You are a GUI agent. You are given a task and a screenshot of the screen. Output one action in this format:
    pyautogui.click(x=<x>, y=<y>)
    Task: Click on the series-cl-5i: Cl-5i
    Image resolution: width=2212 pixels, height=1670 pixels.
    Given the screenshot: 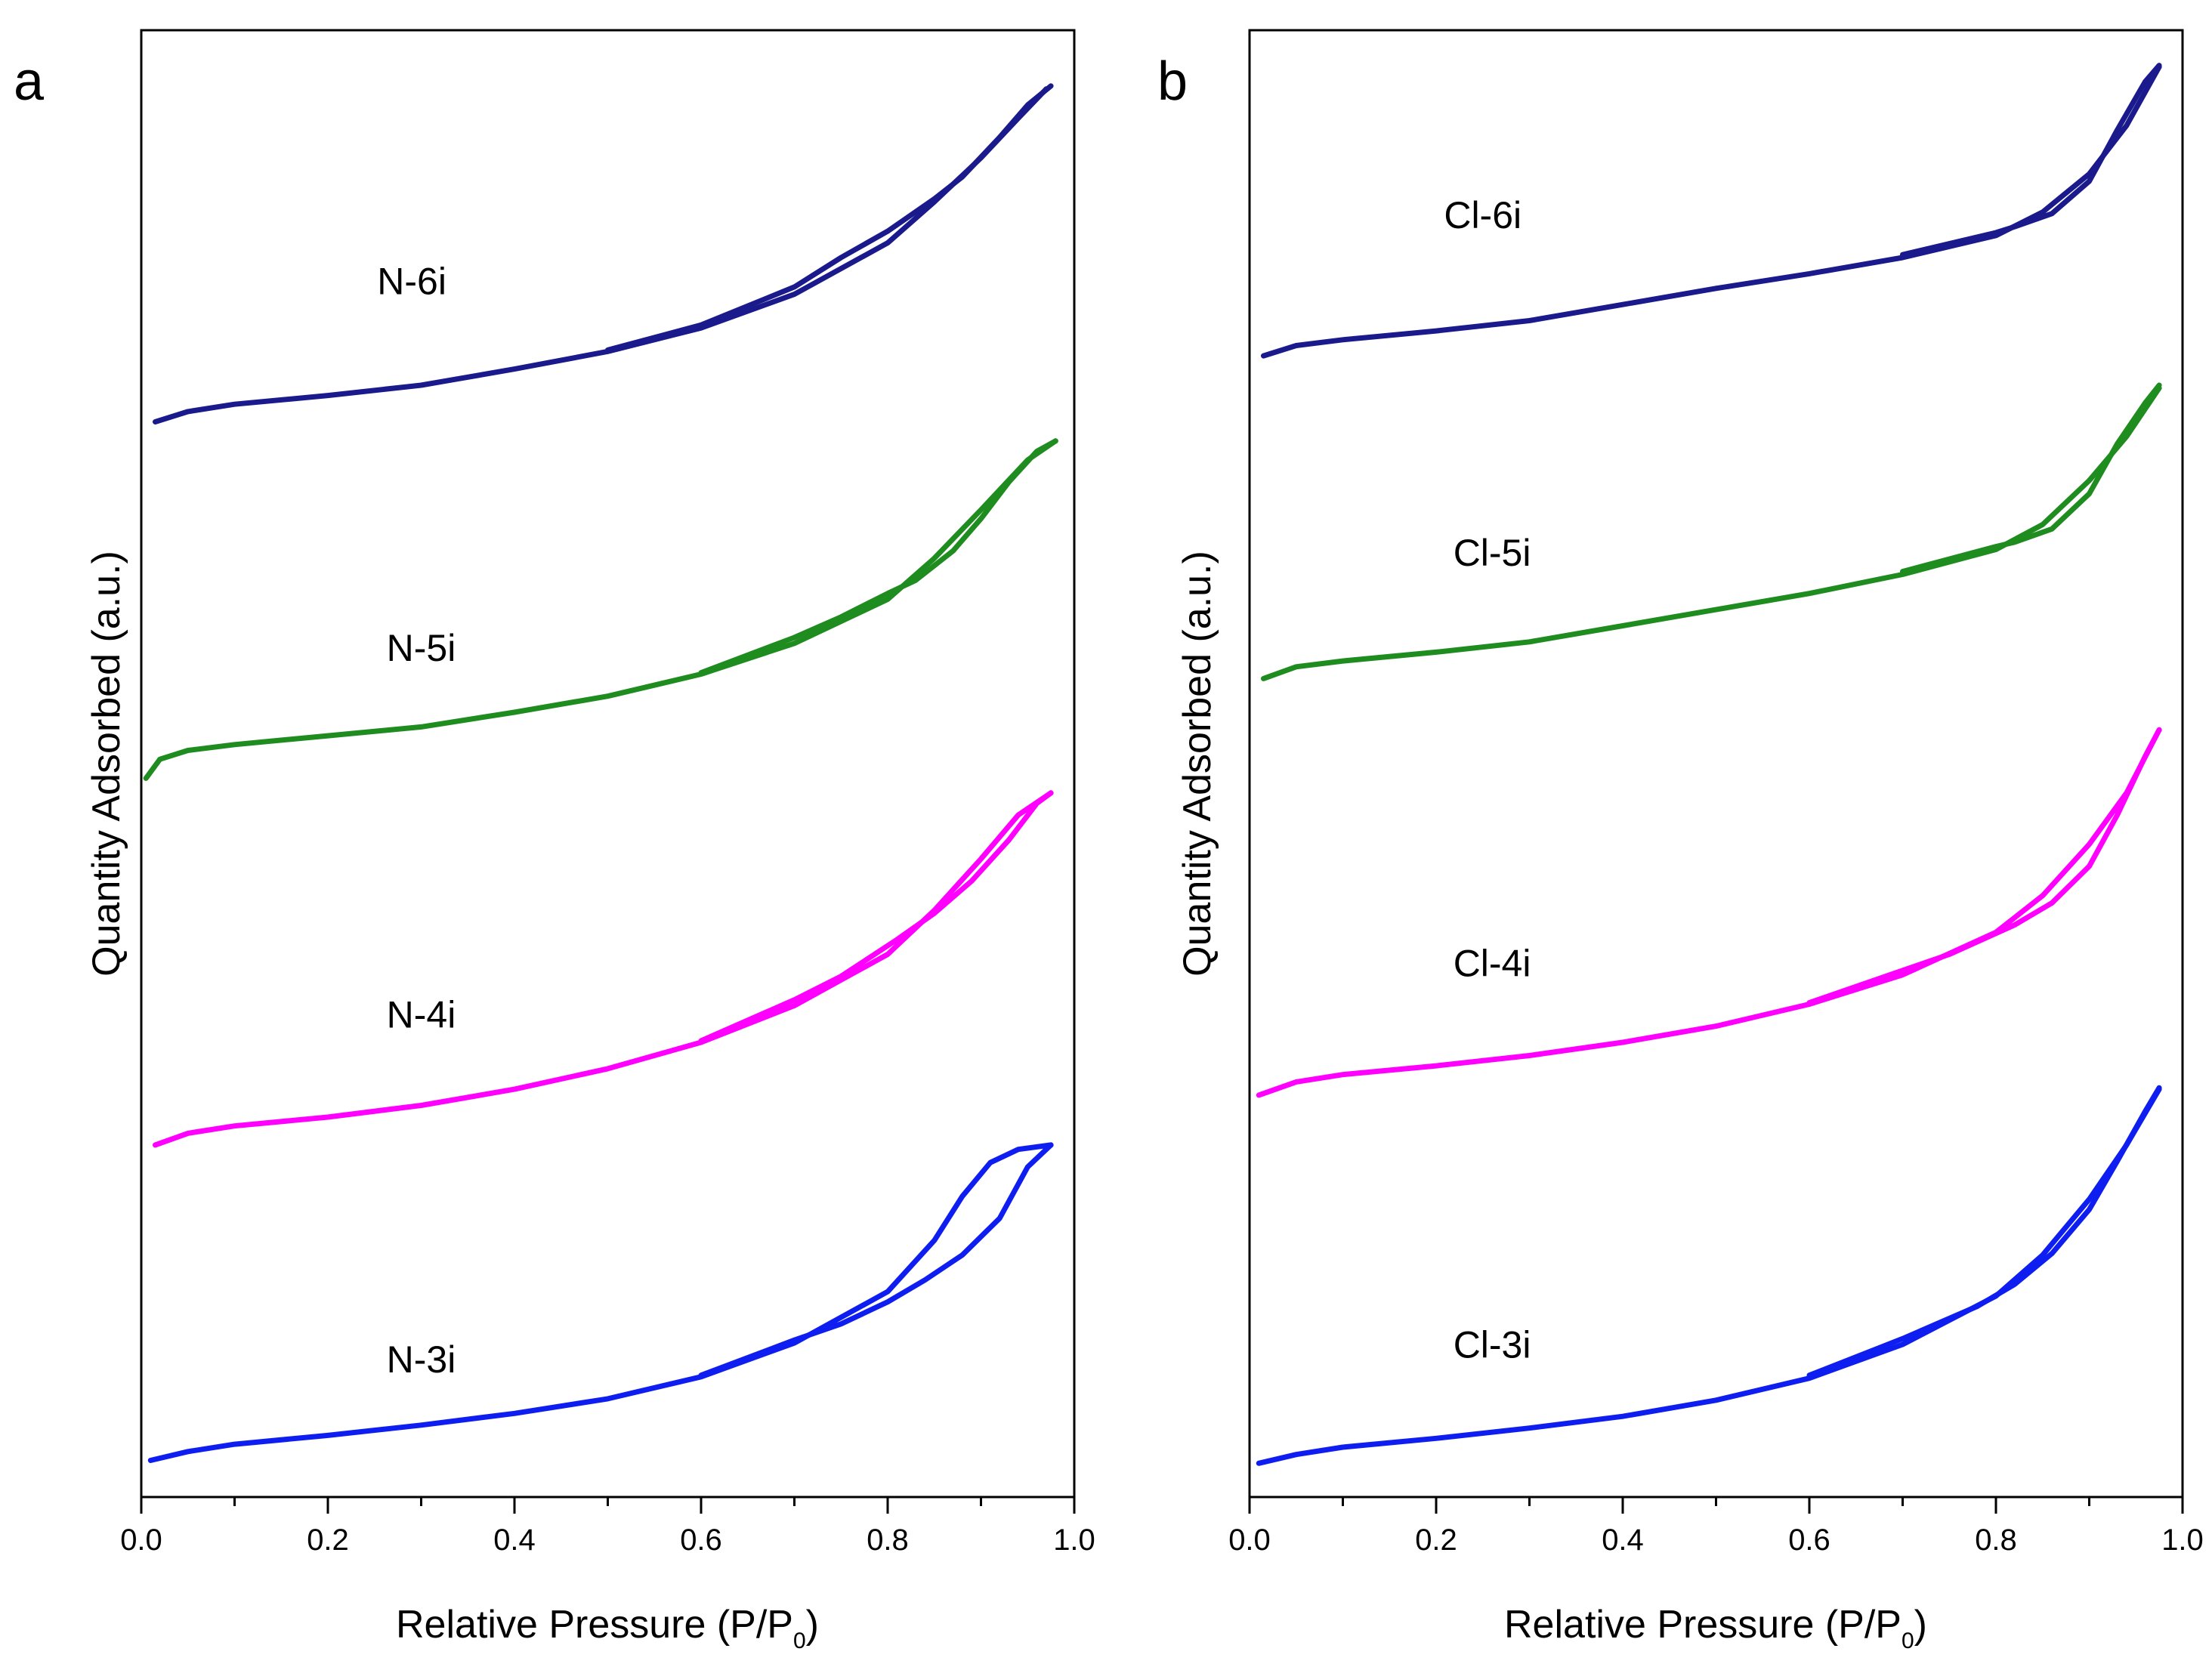 What is the action you would take?
    pyautogui.click(x=1711, y=531)
    